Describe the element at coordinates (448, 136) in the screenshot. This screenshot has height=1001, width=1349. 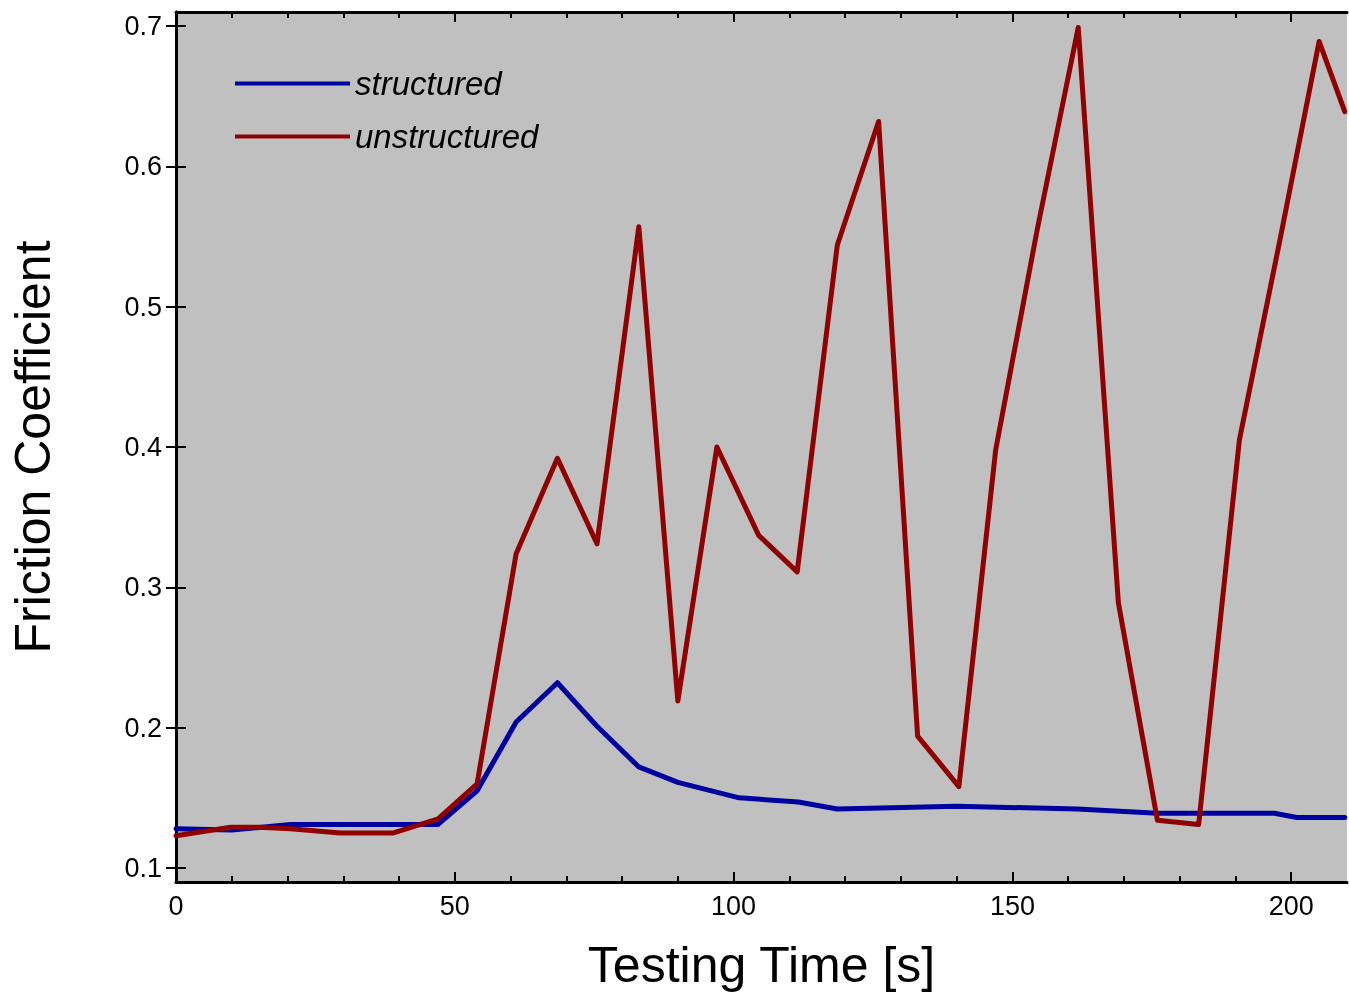
I see `legend-label: unstructured` at that location.